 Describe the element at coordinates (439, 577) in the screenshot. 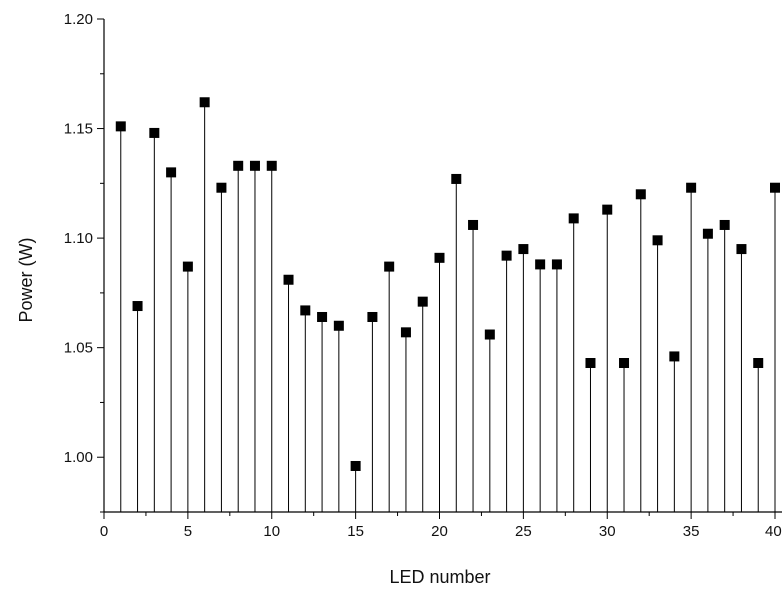

I see `x-axis-title: LED number` at that location.